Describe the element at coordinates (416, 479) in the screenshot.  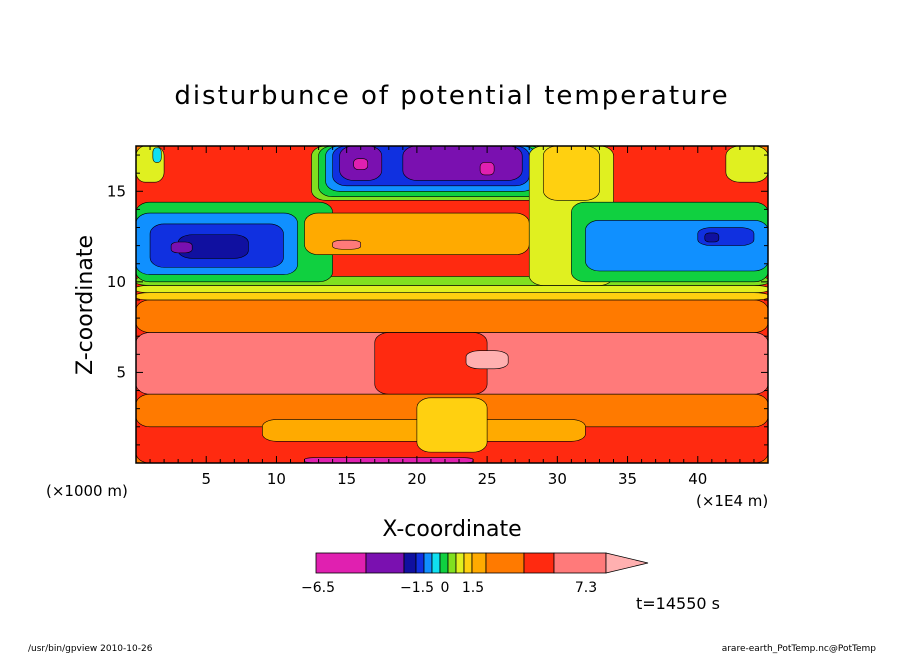
I see `x-tick-label: 20` at that location.